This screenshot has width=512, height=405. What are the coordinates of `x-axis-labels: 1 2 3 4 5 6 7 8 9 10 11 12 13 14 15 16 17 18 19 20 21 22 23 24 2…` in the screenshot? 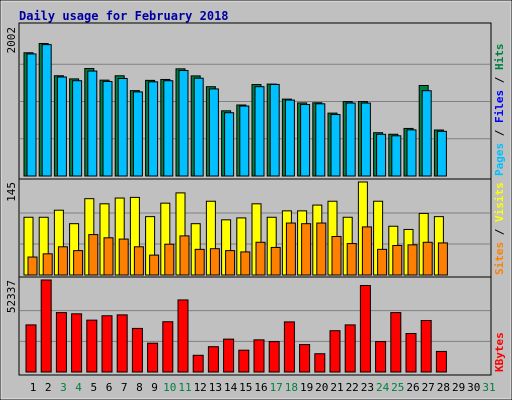 It's located at (263, 387).